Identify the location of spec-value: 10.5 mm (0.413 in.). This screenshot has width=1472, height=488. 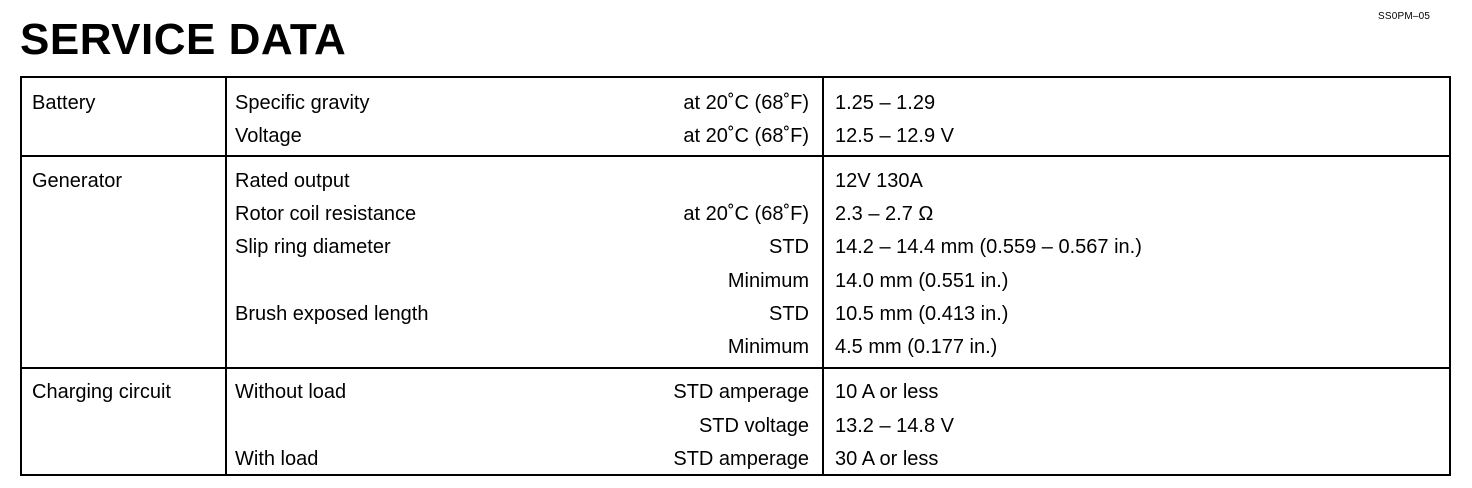
(922, 314).